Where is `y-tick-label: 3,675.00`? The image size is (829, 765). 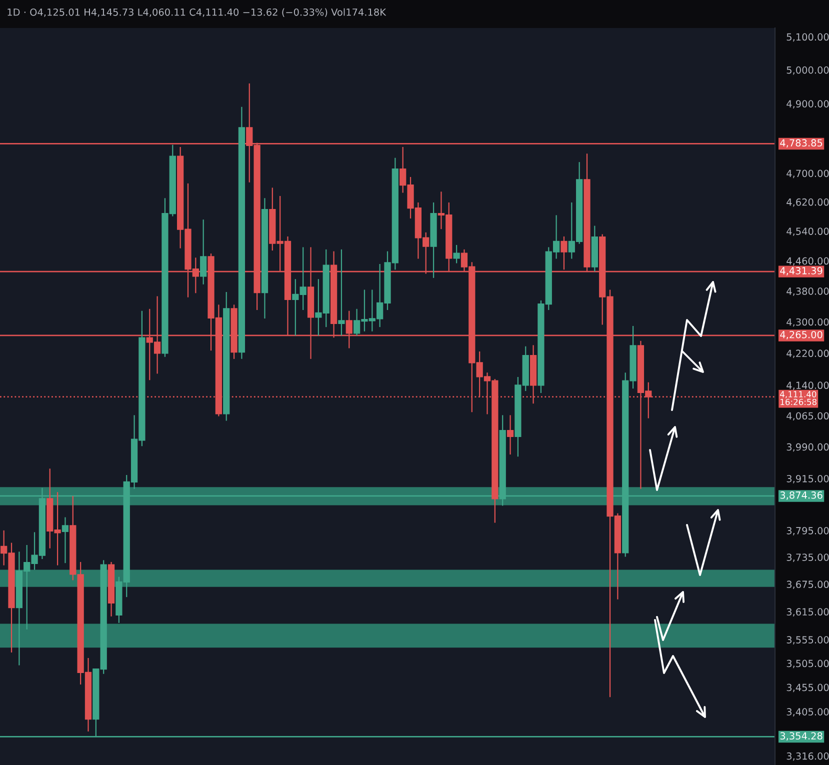 y-tick-label: 3,675.00 is located at coordinates (807, 585).